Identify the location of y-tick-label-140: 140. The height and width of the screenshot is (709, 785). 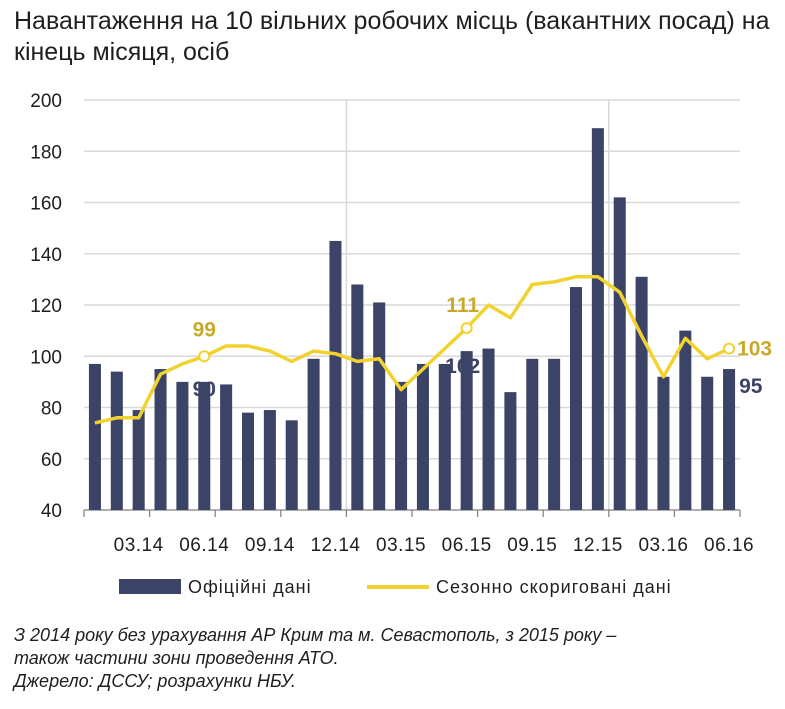
(46, 255).